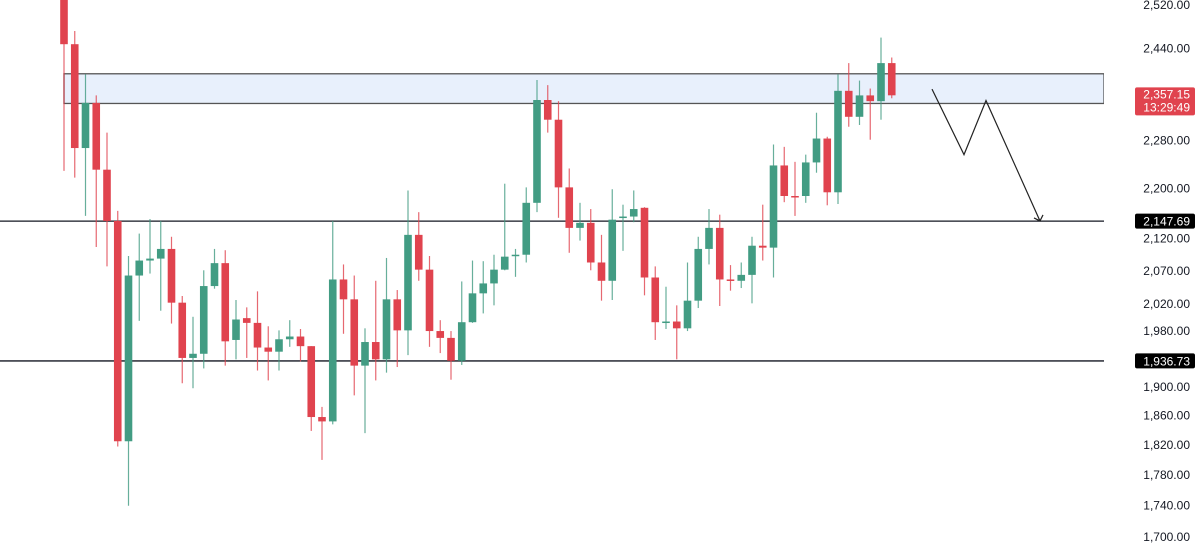 The height and width of the screenshot is (554, 1199). Describe the element at coordinates (1166, 222) in the screenshot. I see `level-label: 2,147.69` at that location.